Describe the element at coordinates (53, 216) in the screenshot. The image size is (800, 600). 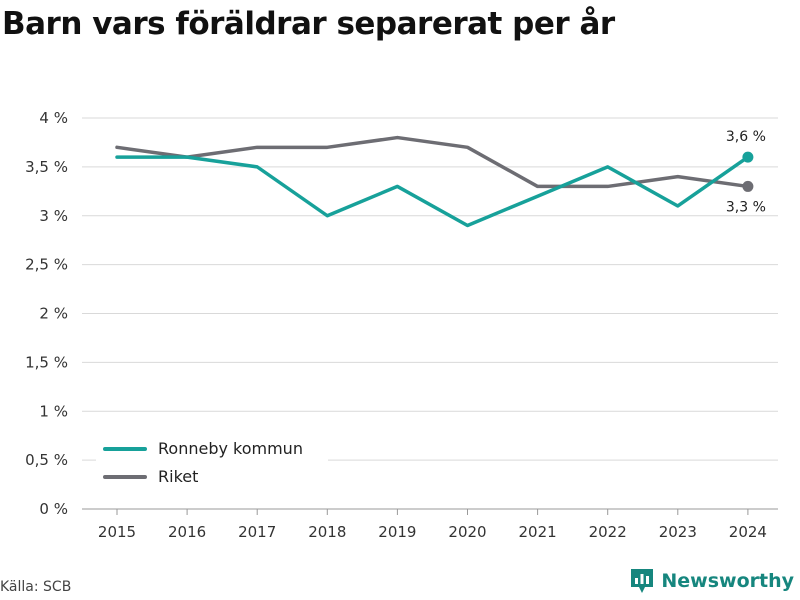
I see `y-tick-label: 3 %` at that location.